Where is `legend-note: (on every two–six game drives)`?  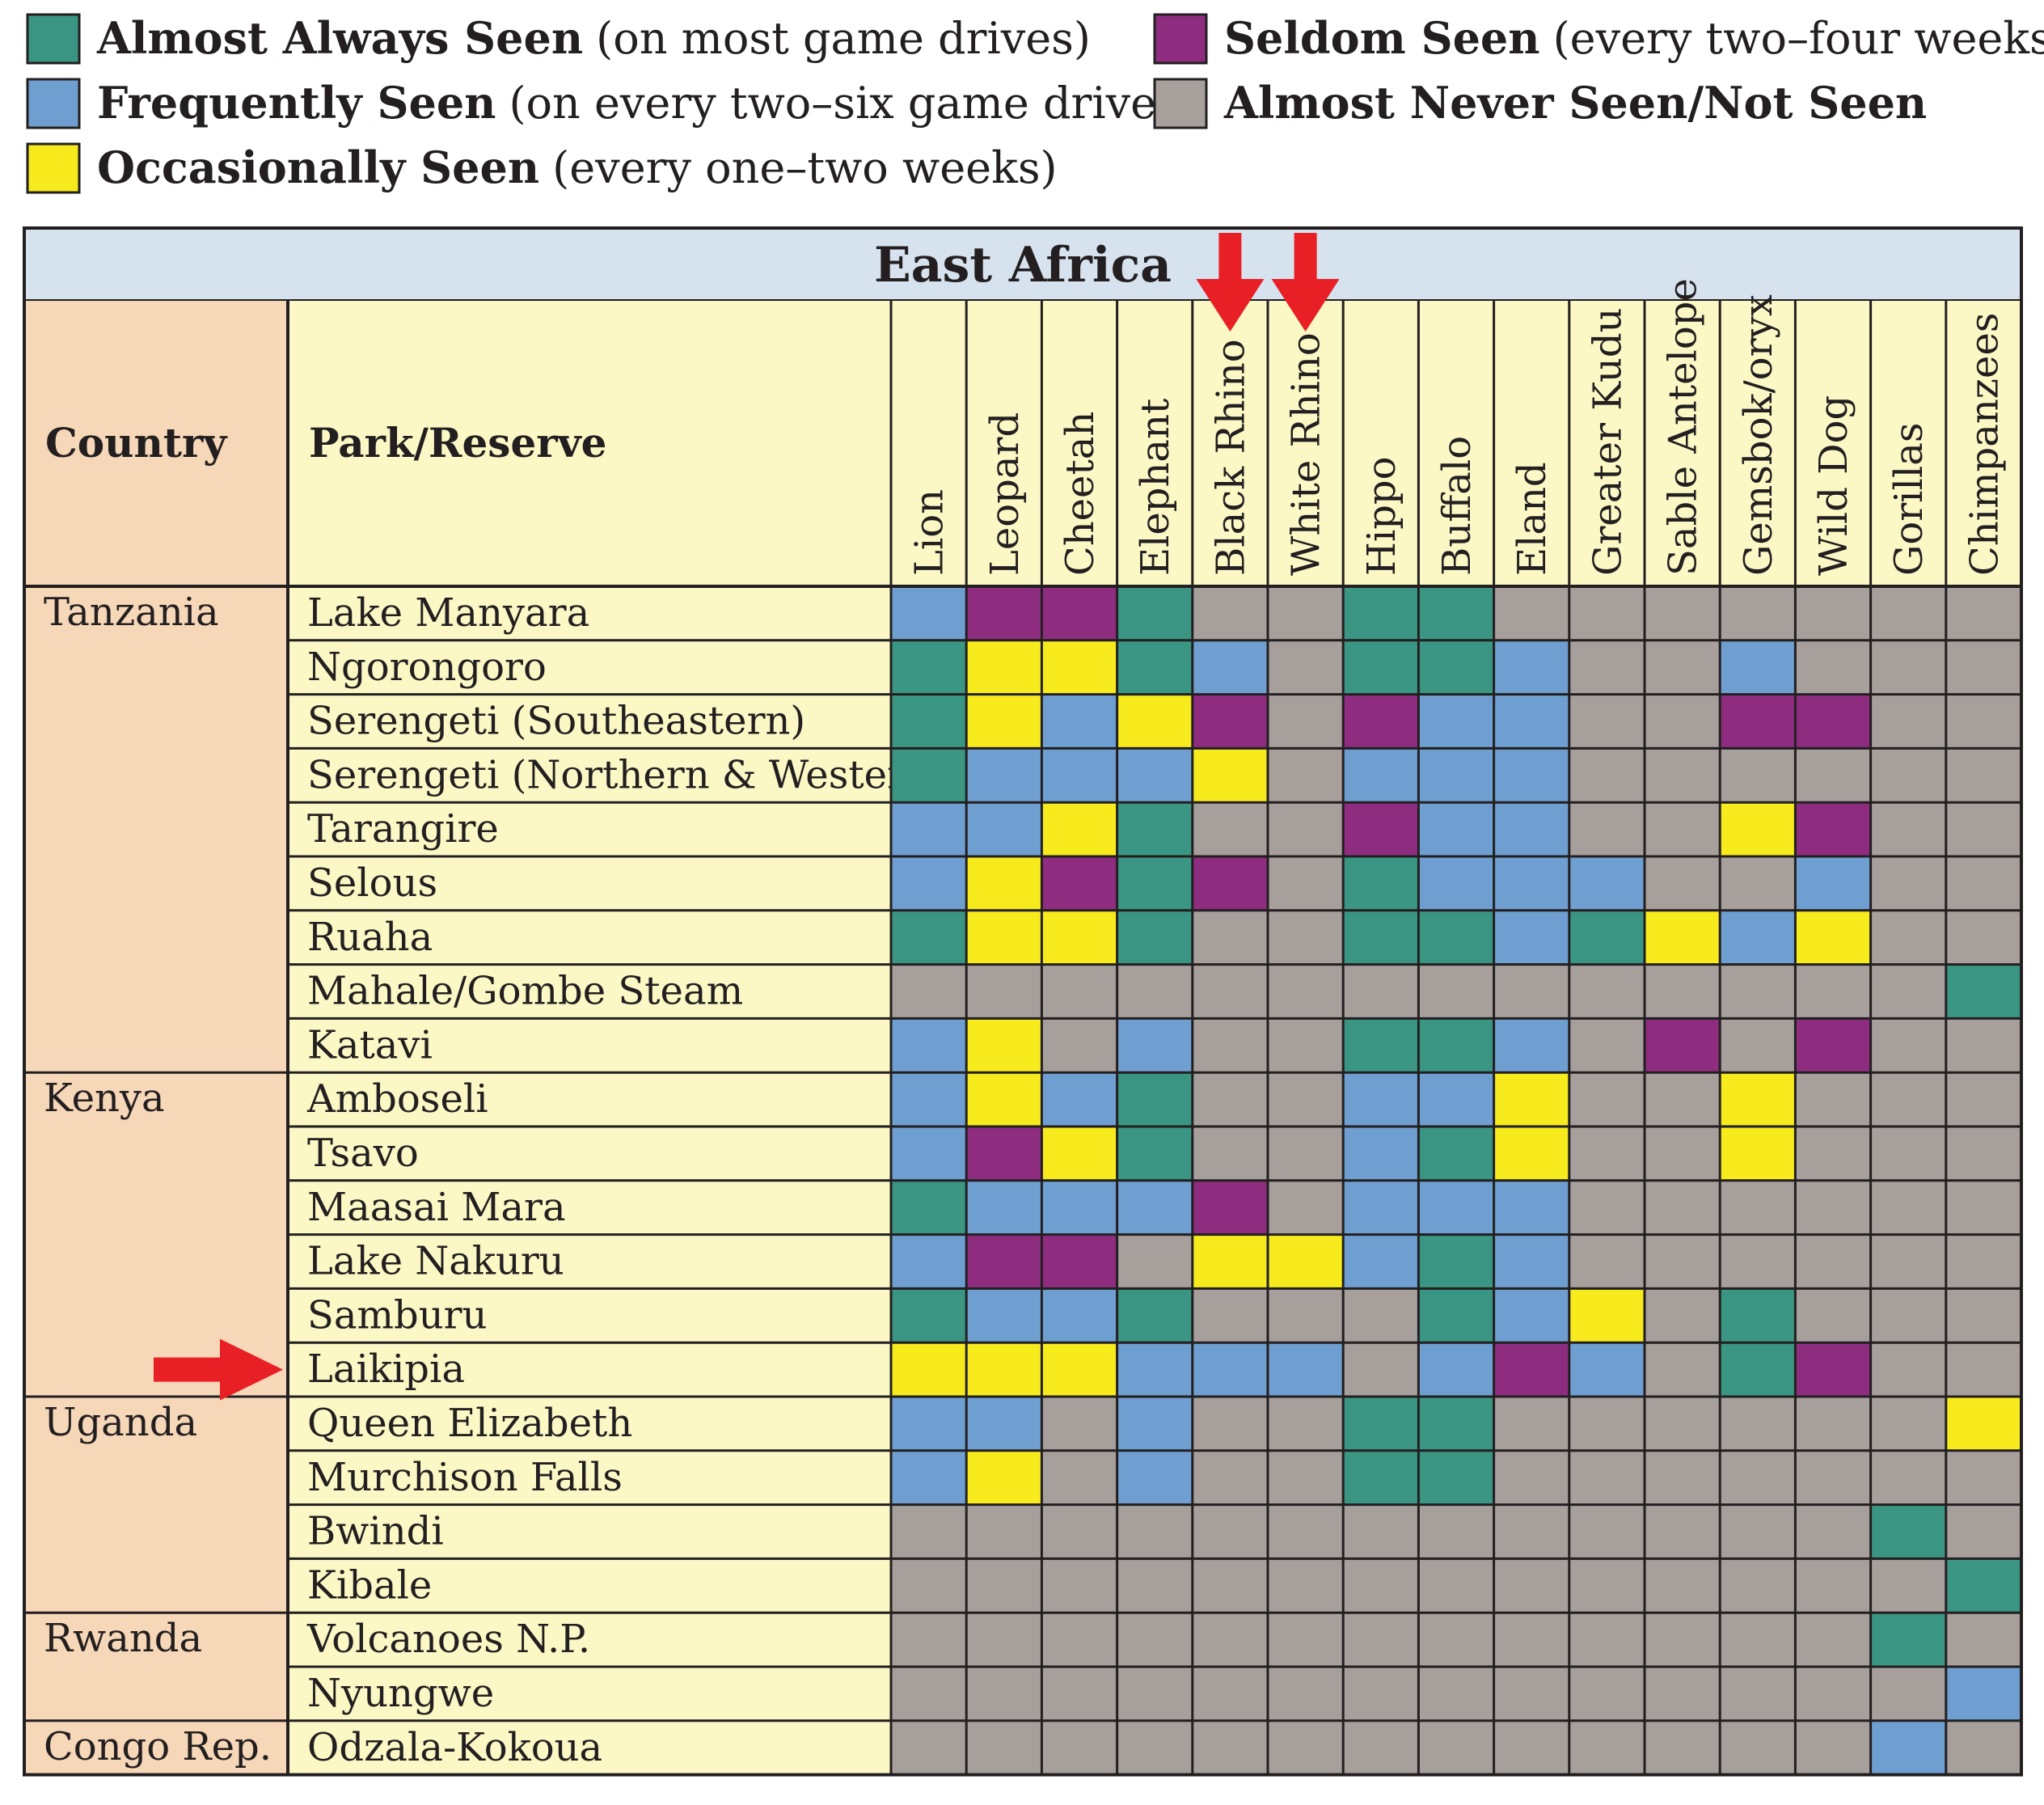
legend-note: (on every two–six game drives) is located at coordinates (852, 103).